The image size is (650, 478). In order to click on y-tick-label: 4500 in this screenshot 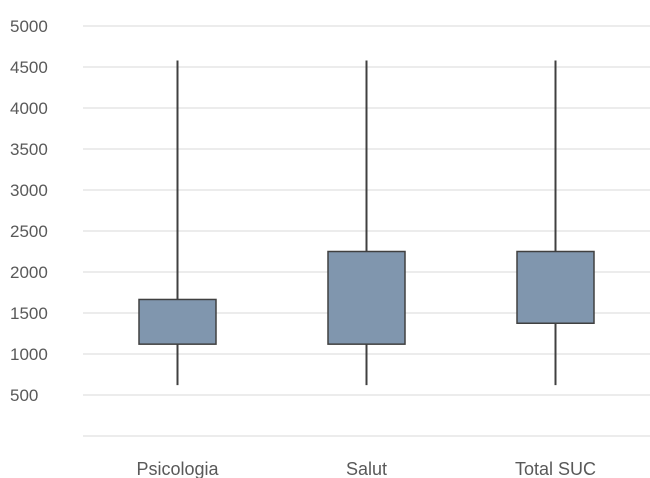, I will do `click(29, 67)`.